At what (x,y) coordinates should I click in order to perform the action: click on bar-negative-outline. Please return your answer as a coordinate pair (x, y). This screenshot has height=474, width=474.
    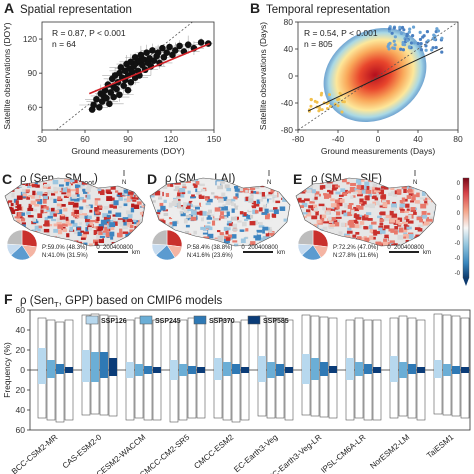
    Looking at the image, I should click on (113, 393).